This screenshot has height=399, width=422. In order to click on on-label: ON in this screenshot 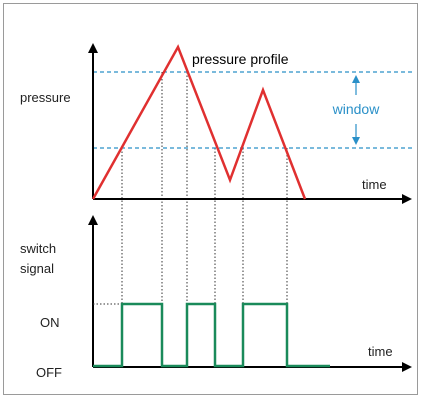, I will do `click(50, 322)`.